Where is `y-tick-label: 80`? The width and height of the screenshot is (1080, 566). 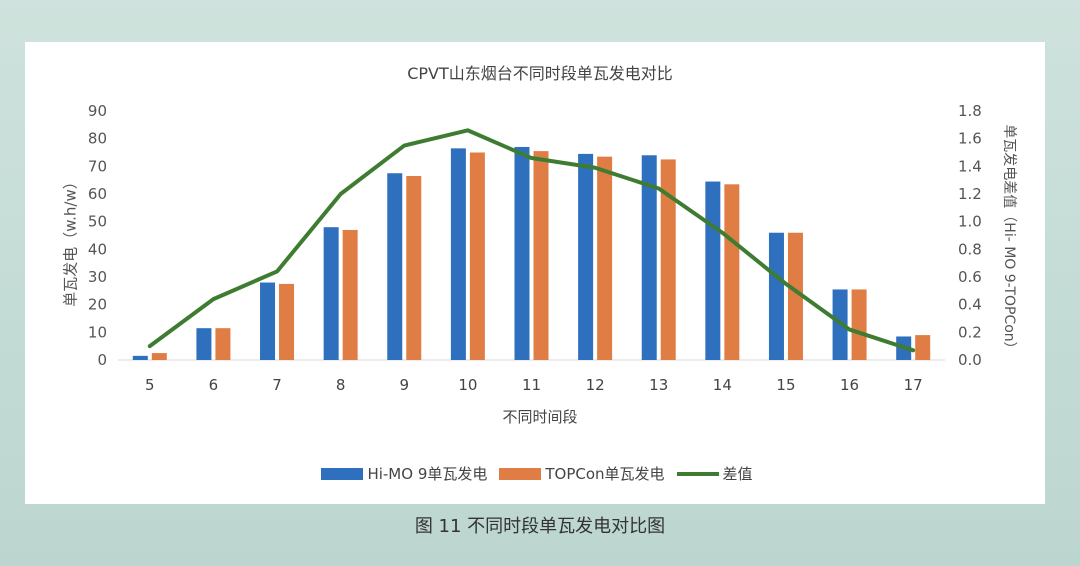
y-tick-label: 80 is located at coordinates (97, 139).